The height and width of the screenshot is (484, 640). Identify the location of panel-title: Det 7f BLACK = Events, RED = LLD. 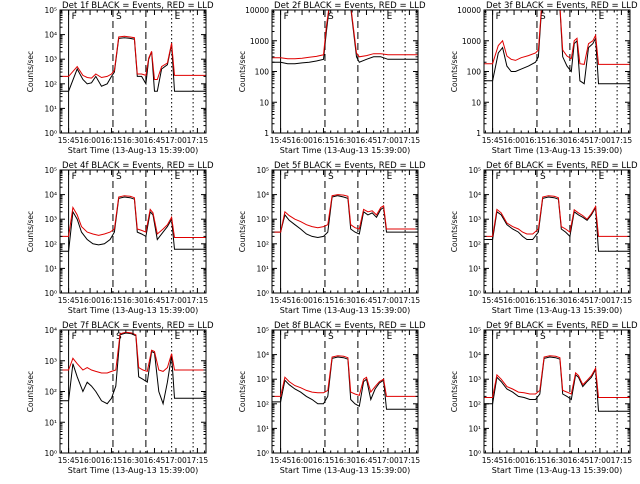
(138, 326).